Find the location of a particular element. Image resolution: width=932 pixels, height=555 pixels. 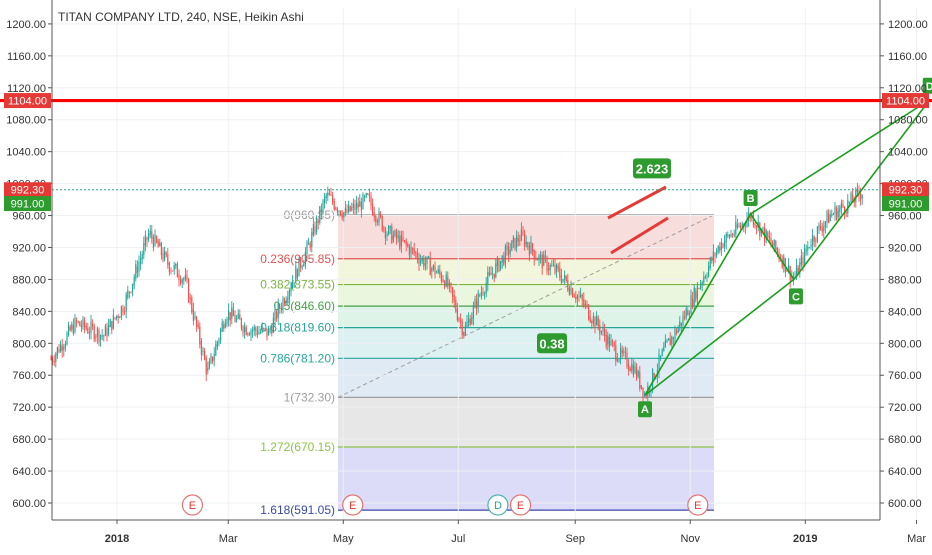

last-price-badge-right-box is located at coordinates (905, 190).